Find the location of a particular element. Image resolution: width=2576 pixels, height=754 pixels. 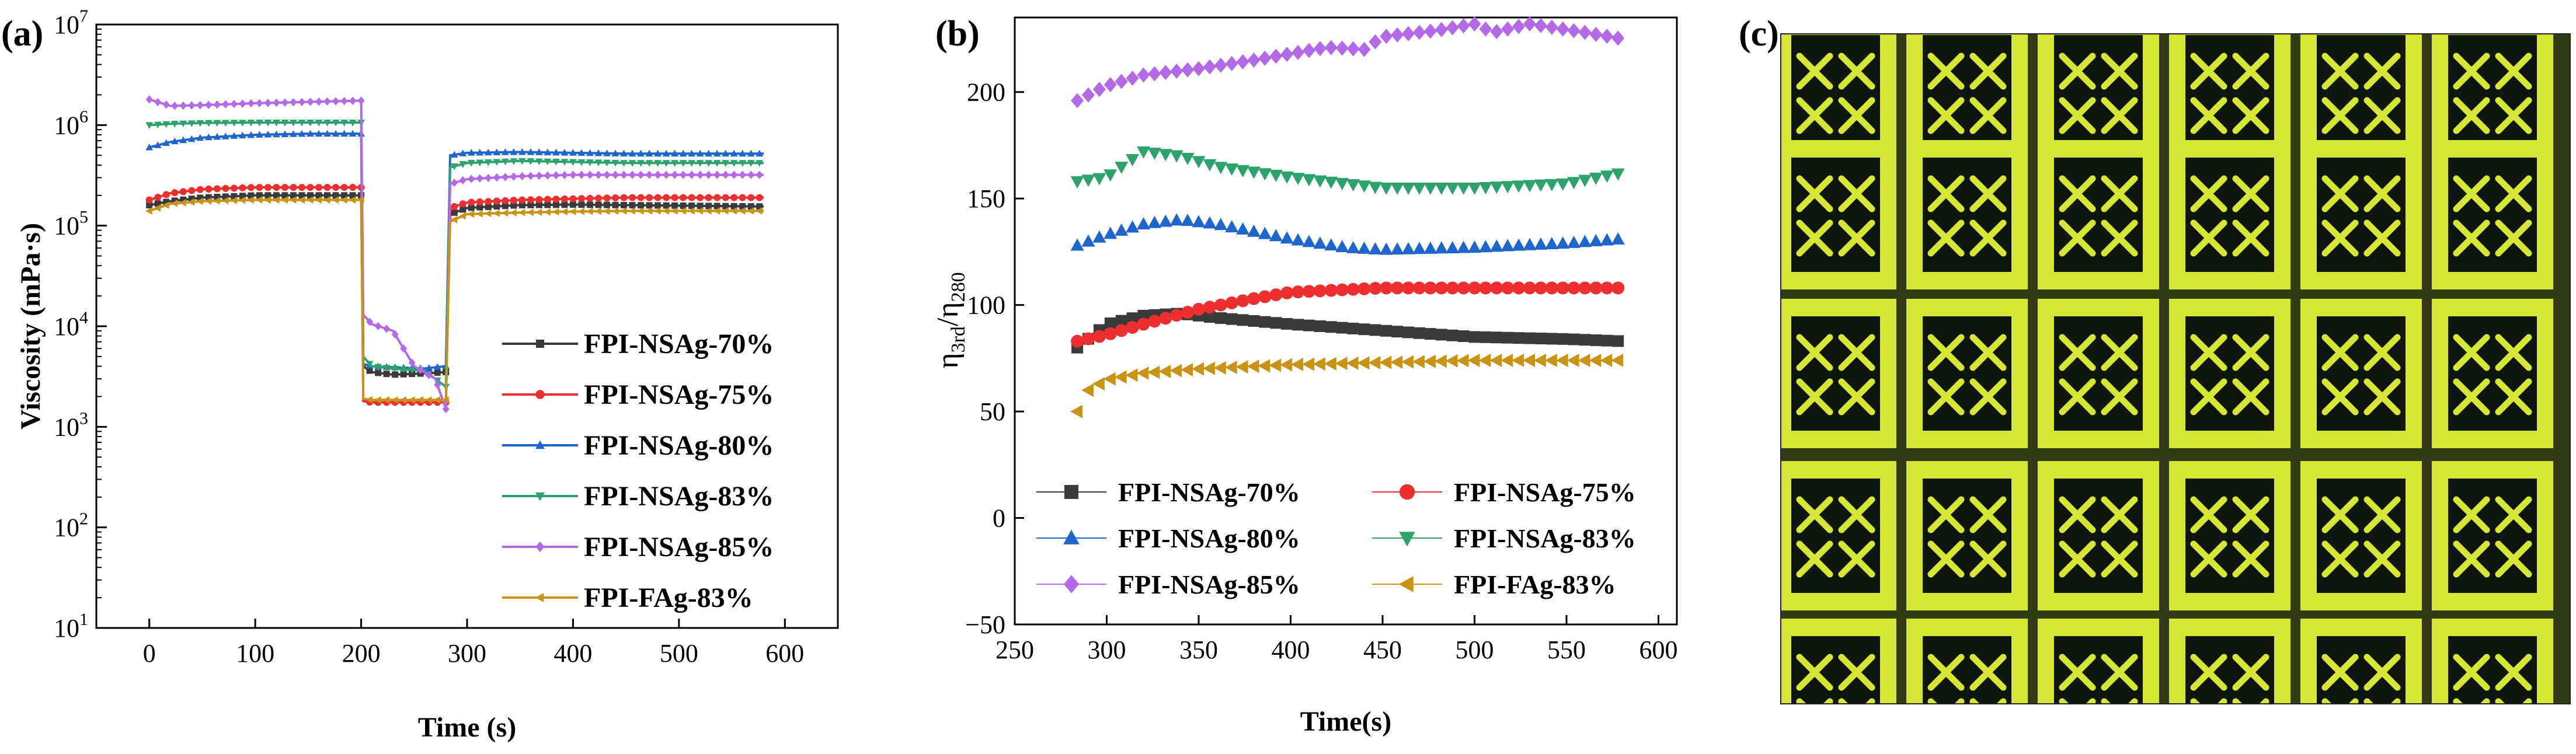

y-axis-label-a: Viscosity (mPa·s) is located at coordinates (30, 326).